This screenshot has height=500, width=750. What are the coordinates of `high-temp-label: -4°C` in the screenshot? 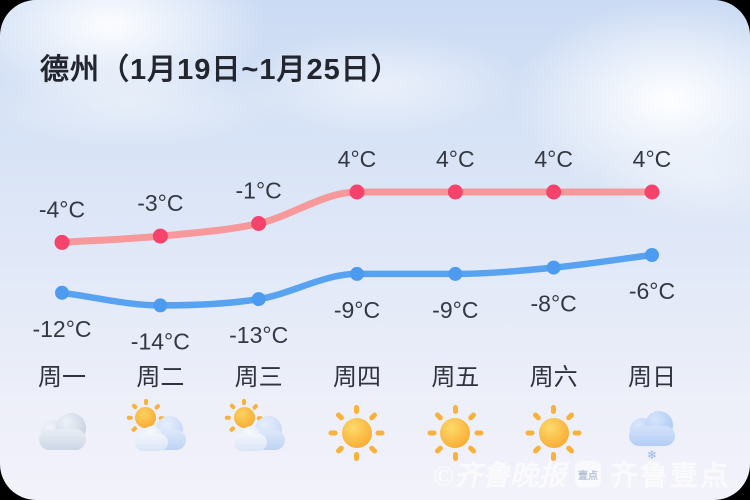 It's located at (62, 209).